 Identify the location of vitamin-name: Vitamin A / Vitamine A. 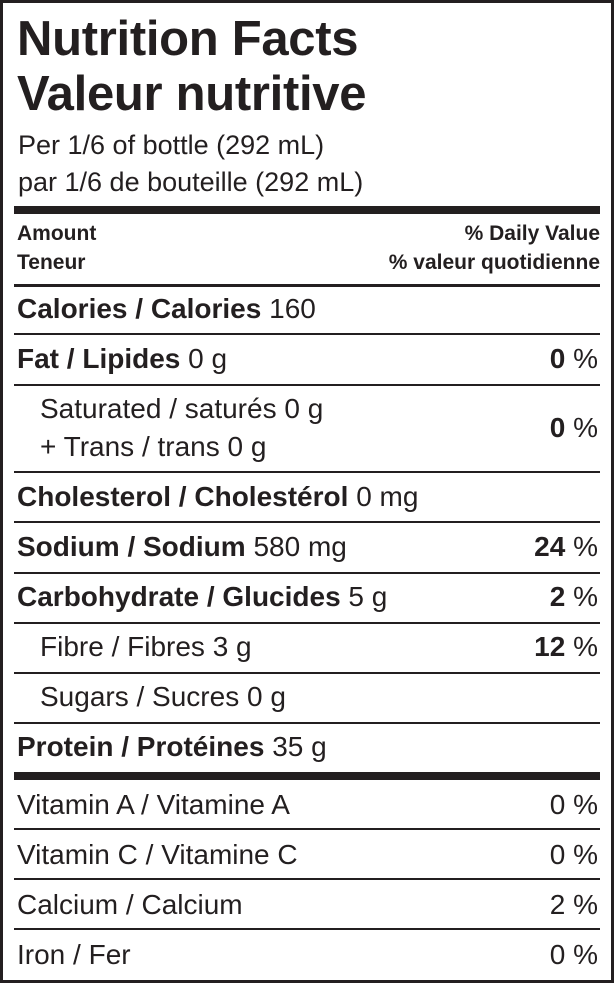
(153, 804).